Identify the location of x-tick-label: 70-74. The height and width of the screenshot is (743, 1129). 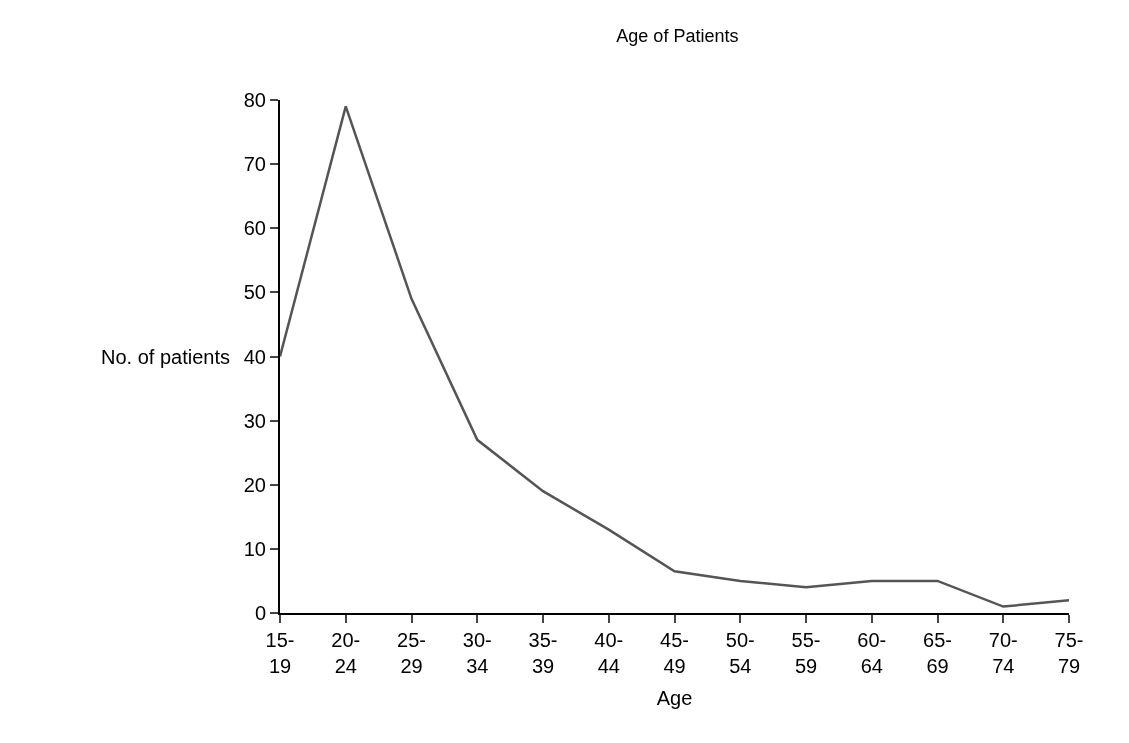
(1003, 653).